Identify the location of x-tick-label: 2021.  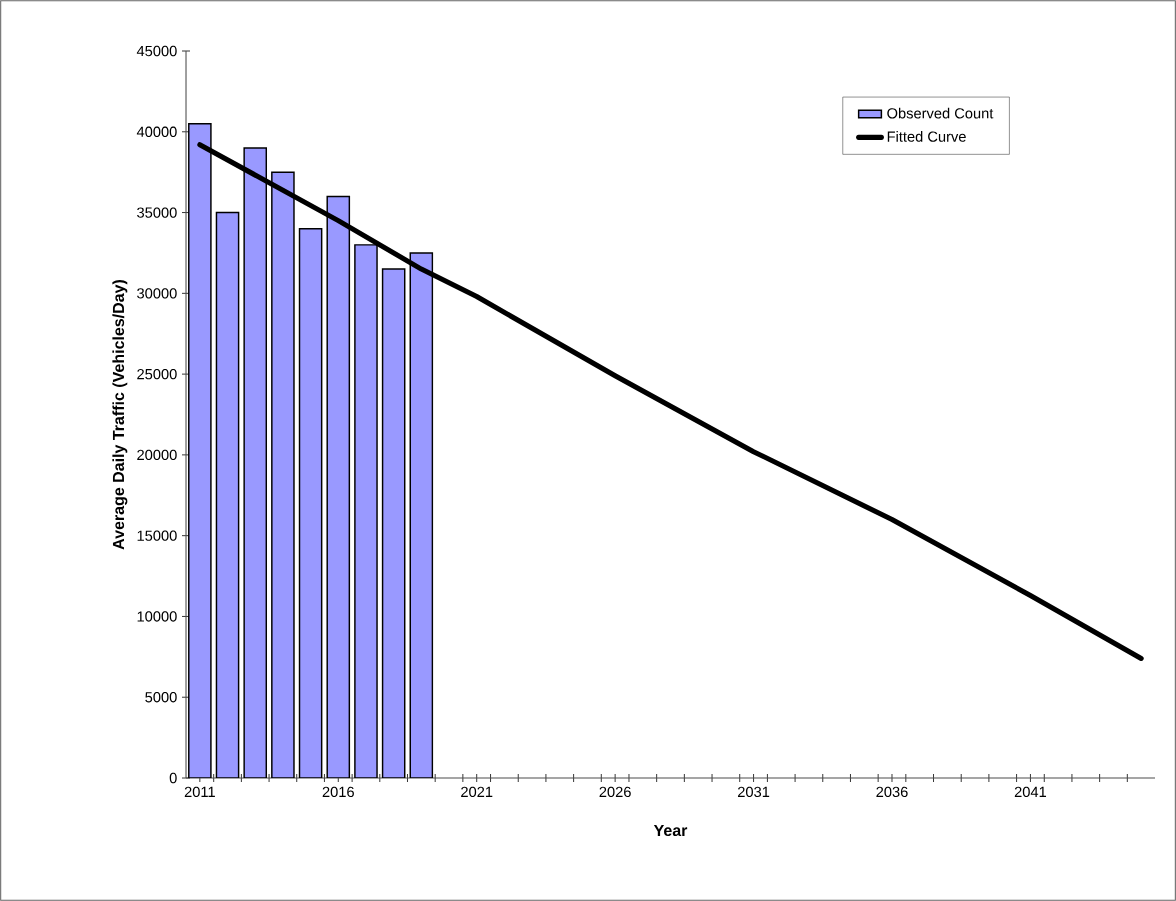
(477, 792).